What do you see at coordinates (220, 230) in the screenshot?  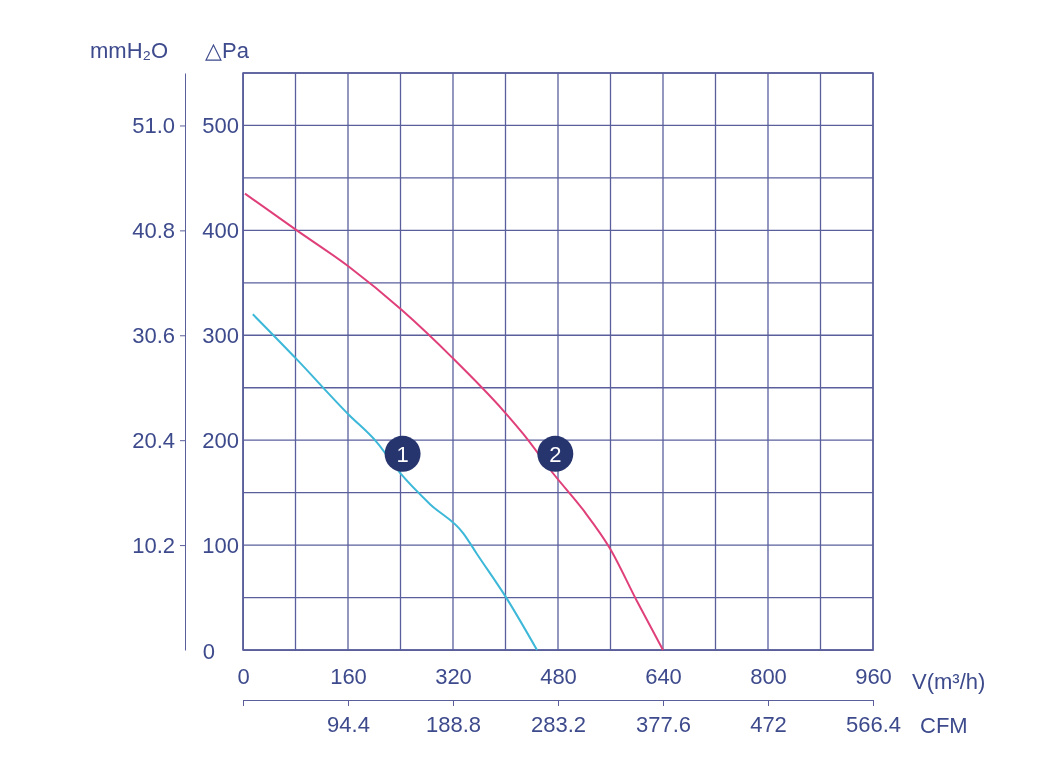 I see `y-tick-label: 400` at bounding box center [220, 230].